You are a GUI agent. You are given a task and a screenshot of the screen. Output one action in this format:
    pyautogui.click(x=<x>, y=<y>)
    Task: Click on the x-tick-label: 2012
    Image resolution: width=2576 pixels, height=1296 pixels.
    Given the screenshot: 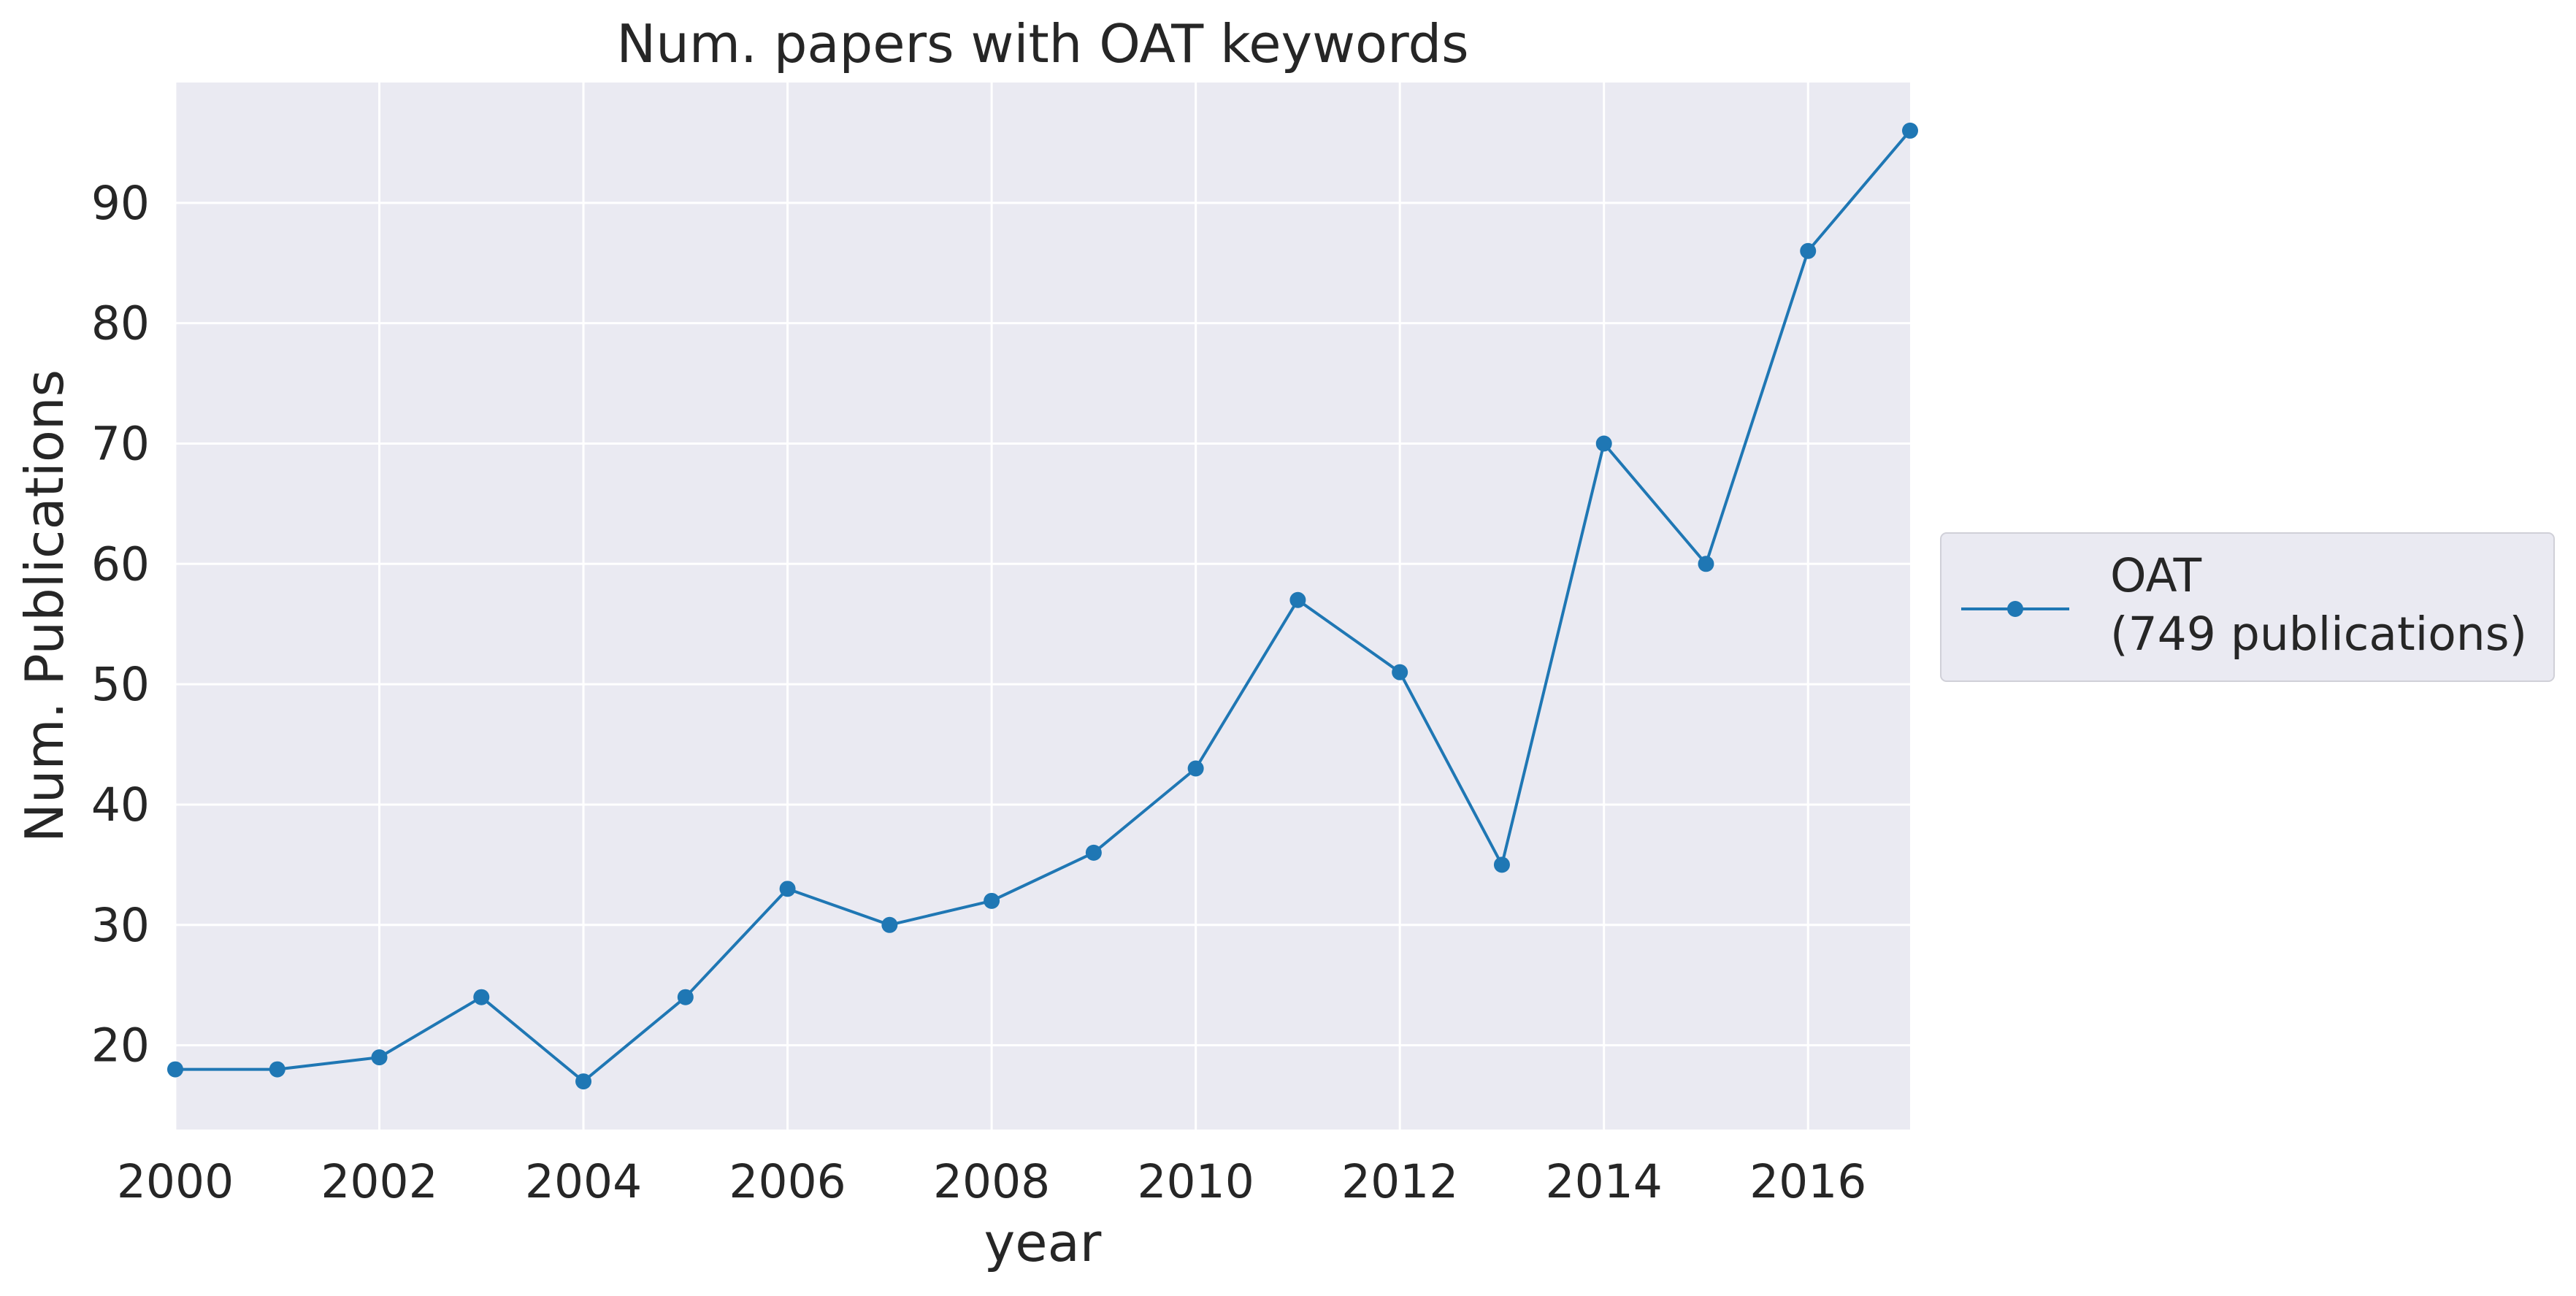 What is the action you would take?
    pyautogui.click(x=1399, y=1181)
    